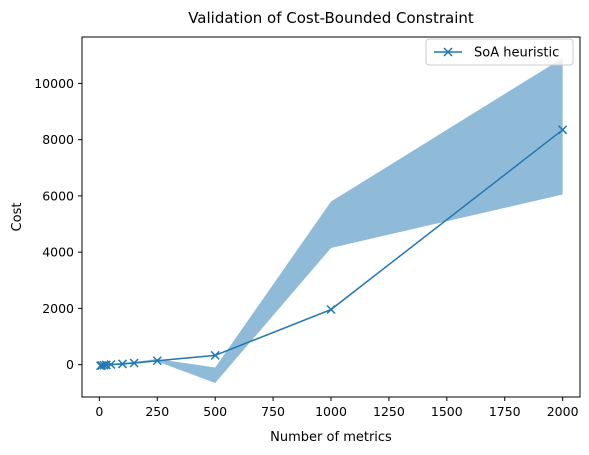  I want to click on x-tick-label: 750, so click(273, 411).